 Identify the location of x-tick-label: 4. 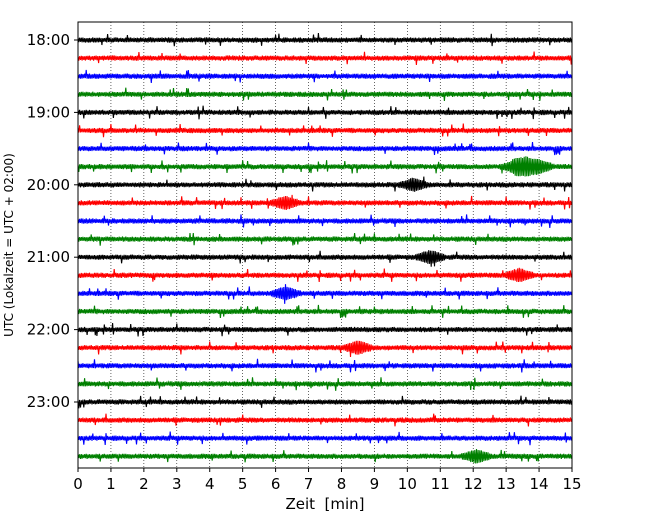
(210, 484).